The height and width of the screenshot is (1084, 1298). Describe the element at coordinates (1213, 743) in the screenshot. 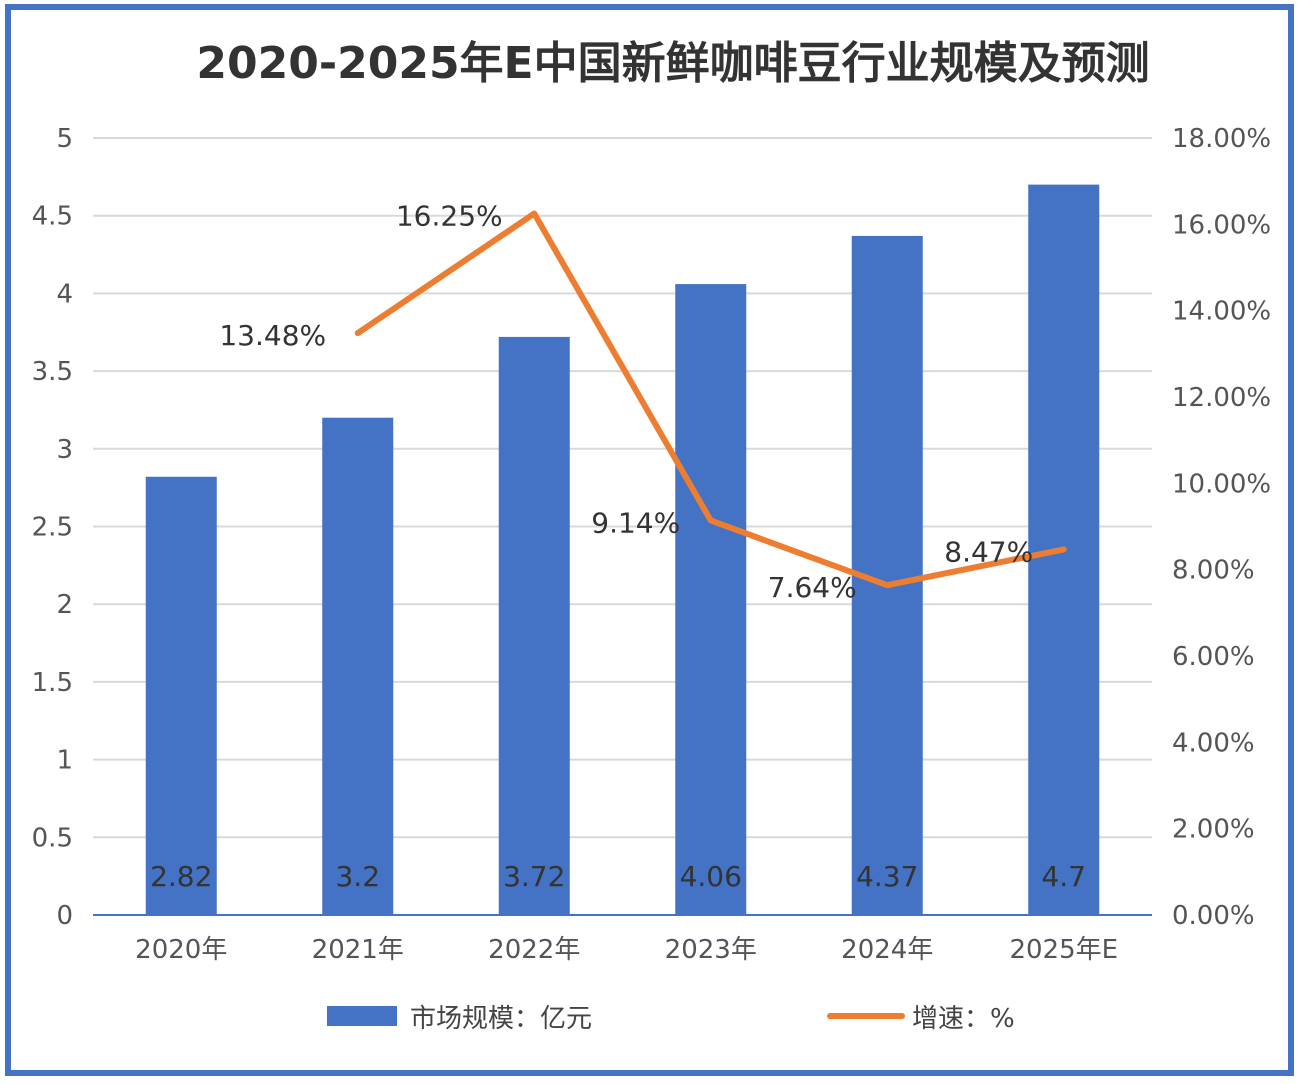

I see `y-right-tick-label: 4.00%` at that location.